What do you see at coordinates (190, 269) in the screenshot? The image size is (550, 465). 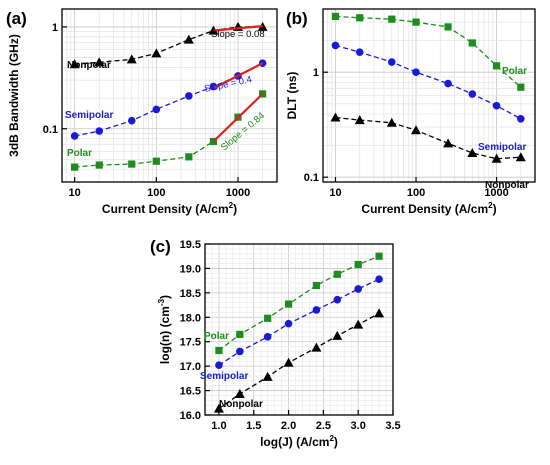 I see `y-tick-label: 19.0` at bounding box center [190, 269].